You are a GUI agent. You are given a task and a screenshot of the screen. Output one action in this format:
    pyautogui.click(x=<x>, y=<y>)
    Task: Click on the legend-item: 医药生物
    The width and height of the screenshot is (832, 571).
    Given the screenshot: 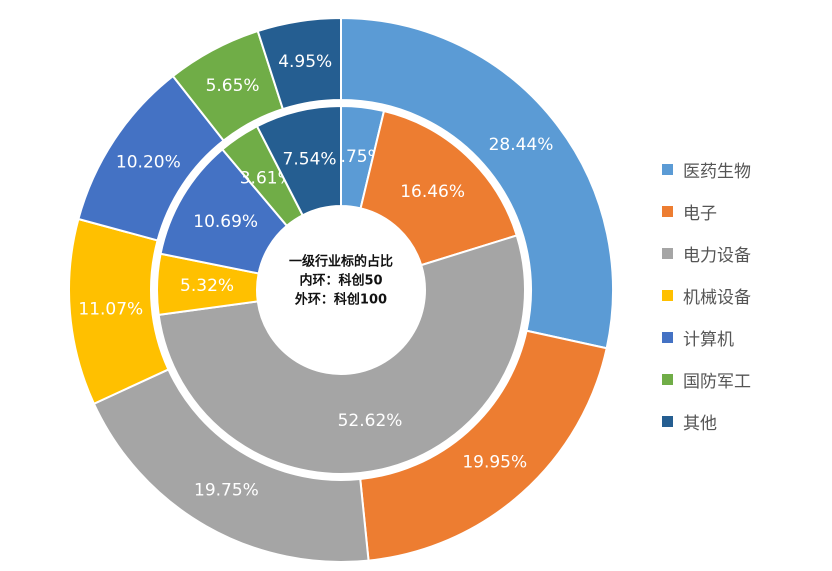 What is the action you would take?
    pyautogui.click(x=706, y=169)
    